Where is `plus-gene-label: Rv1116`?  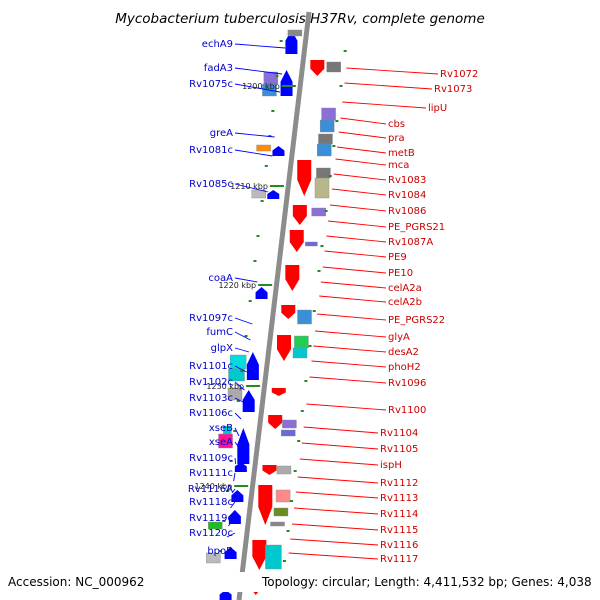 plus-gene-label: Rv1116 is located at coordinates (399, 545).